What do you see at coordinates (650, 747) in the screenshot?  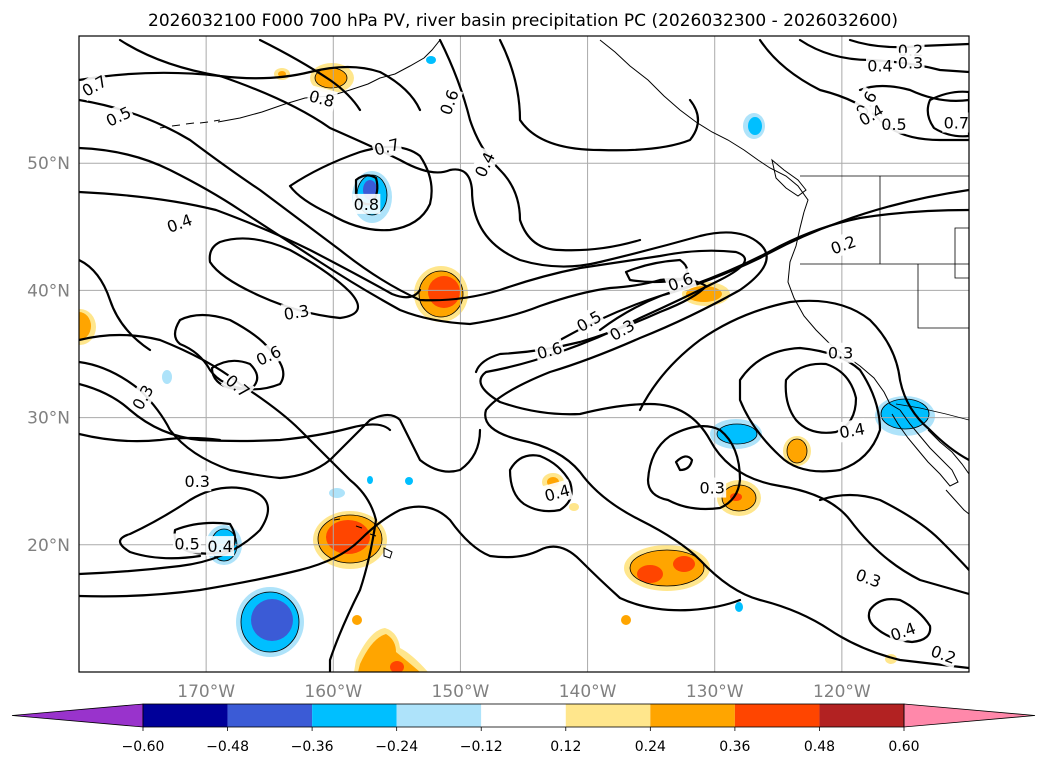 I see `colorbar-tick-label: 0.24` at bounding box center [650, 747].